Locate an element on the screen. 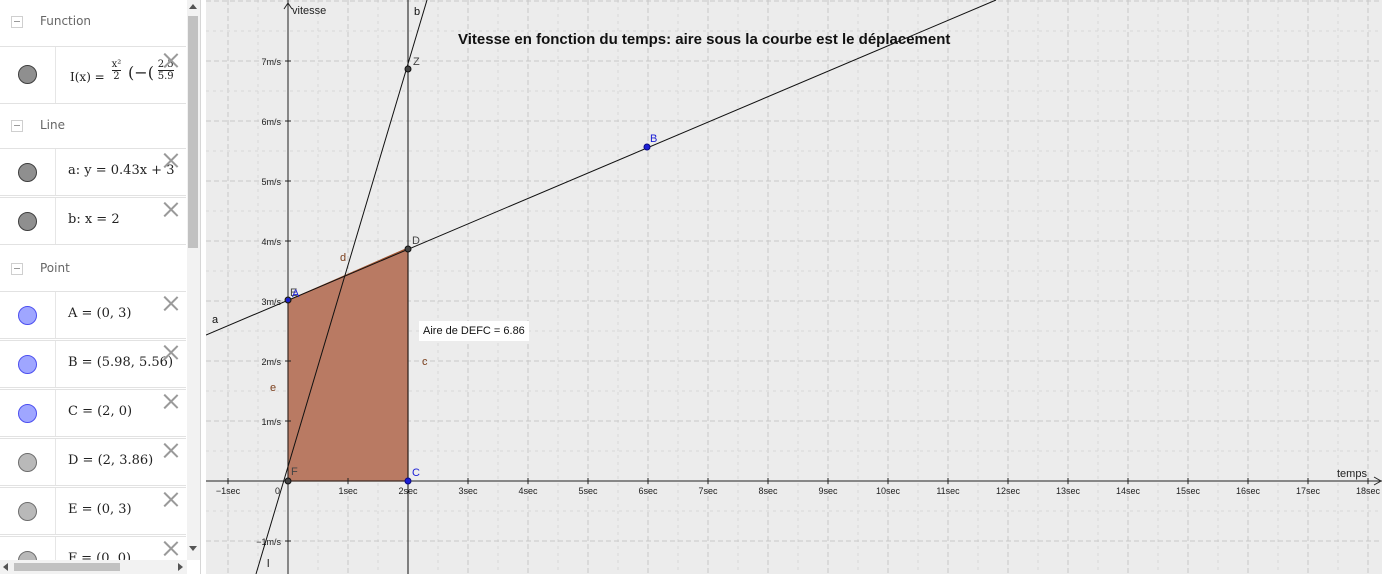  label-Z: Z is located at coordinates (416, 62).